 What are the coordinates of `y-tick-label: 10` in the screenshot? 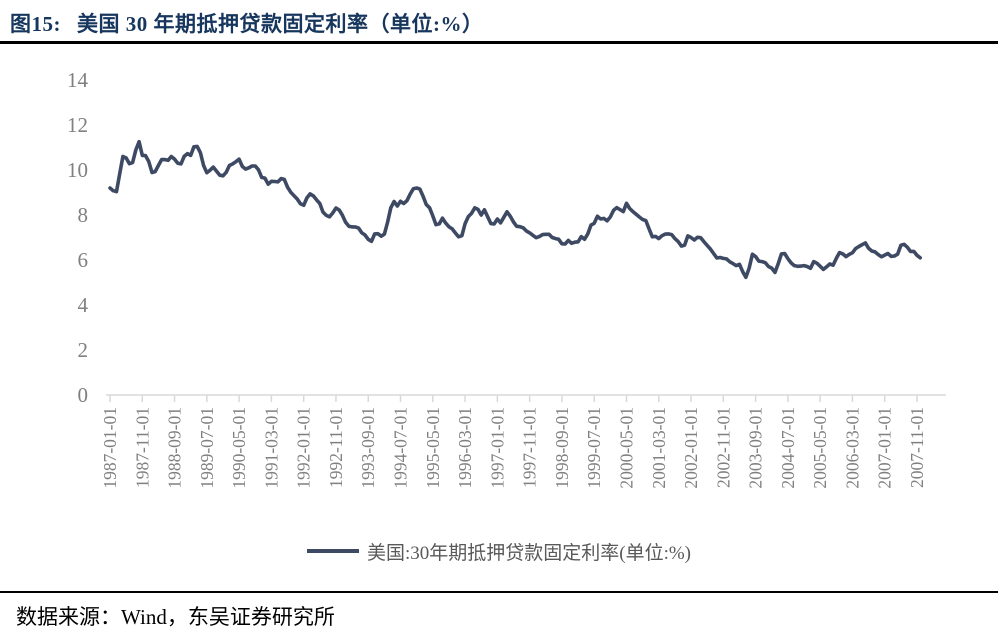 It's located at (77, 170).